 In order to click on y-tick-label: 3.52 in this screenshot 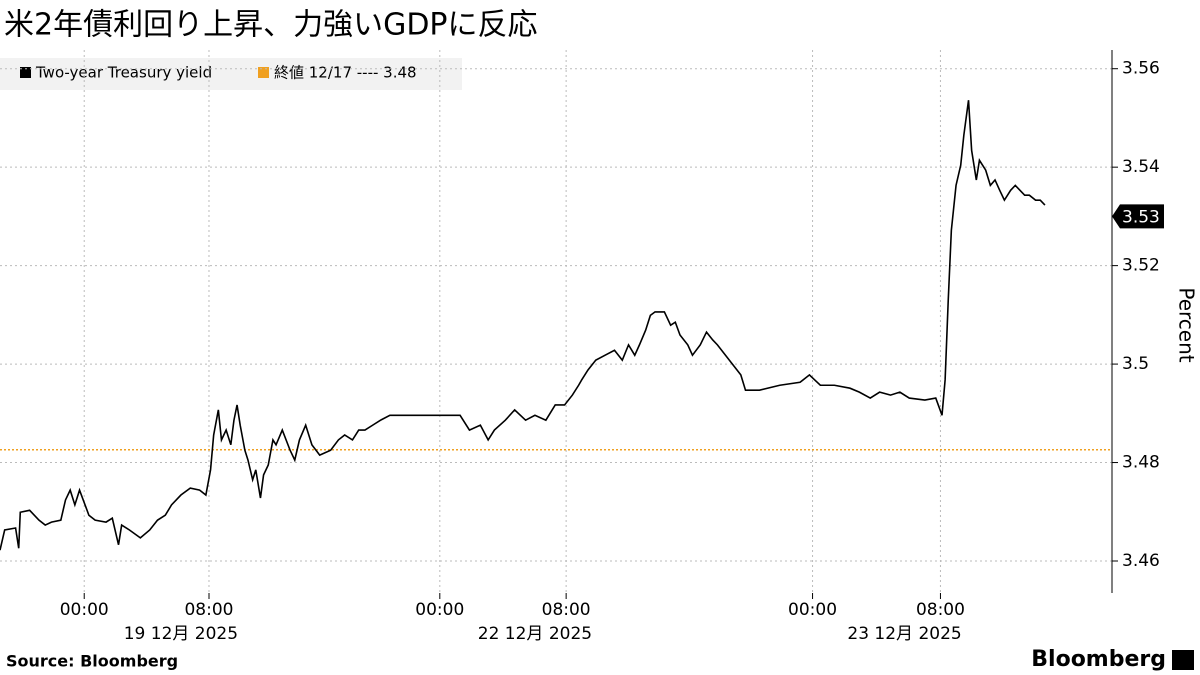, I will do `click(1141, 266)`.